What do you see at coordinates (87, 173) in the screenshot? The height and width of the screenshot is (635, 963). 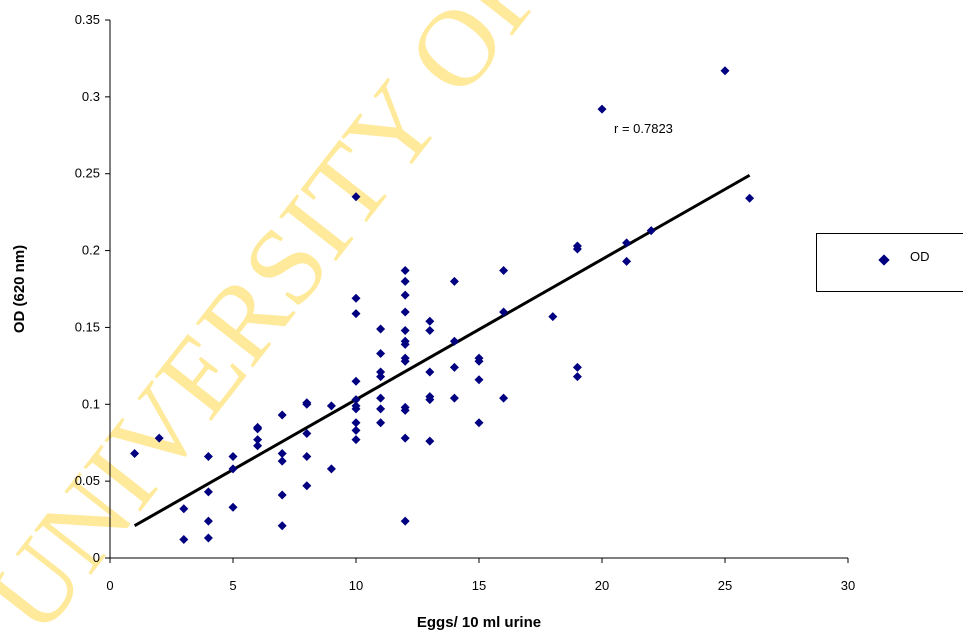 I see `y-tick-label: 0.25` at bounding box center [87, 173].